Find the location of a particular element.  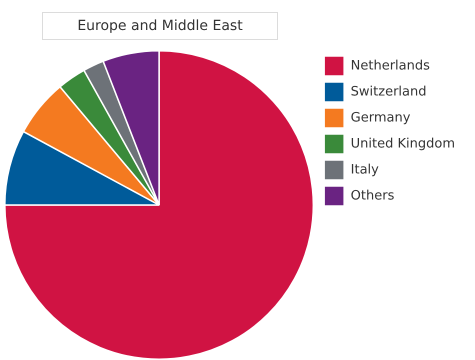

legend-label: Germany is located at coordinates (380, 118).